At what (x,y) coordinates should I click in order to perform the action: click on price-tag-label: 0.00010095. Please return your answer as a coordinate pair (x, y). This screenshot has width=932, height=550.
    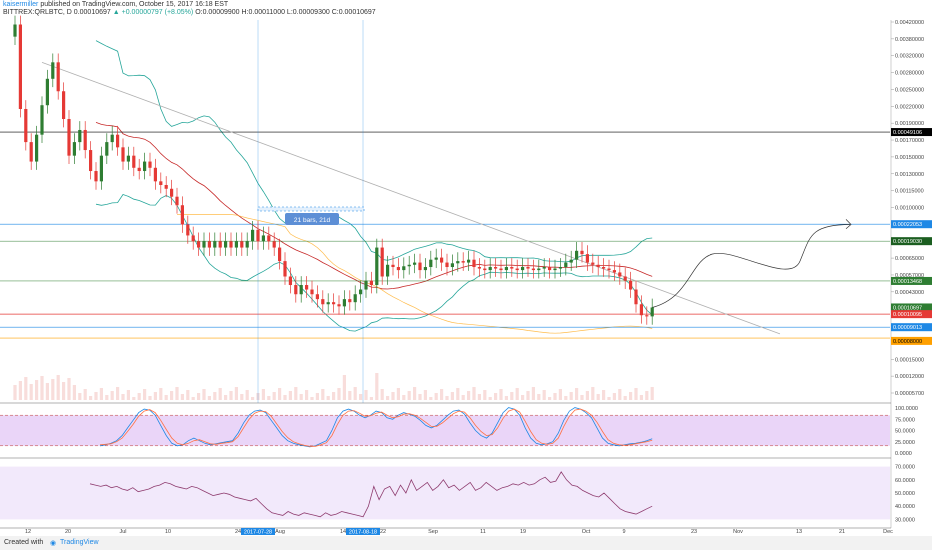
    Looking at the image, I should click on (907, 315).